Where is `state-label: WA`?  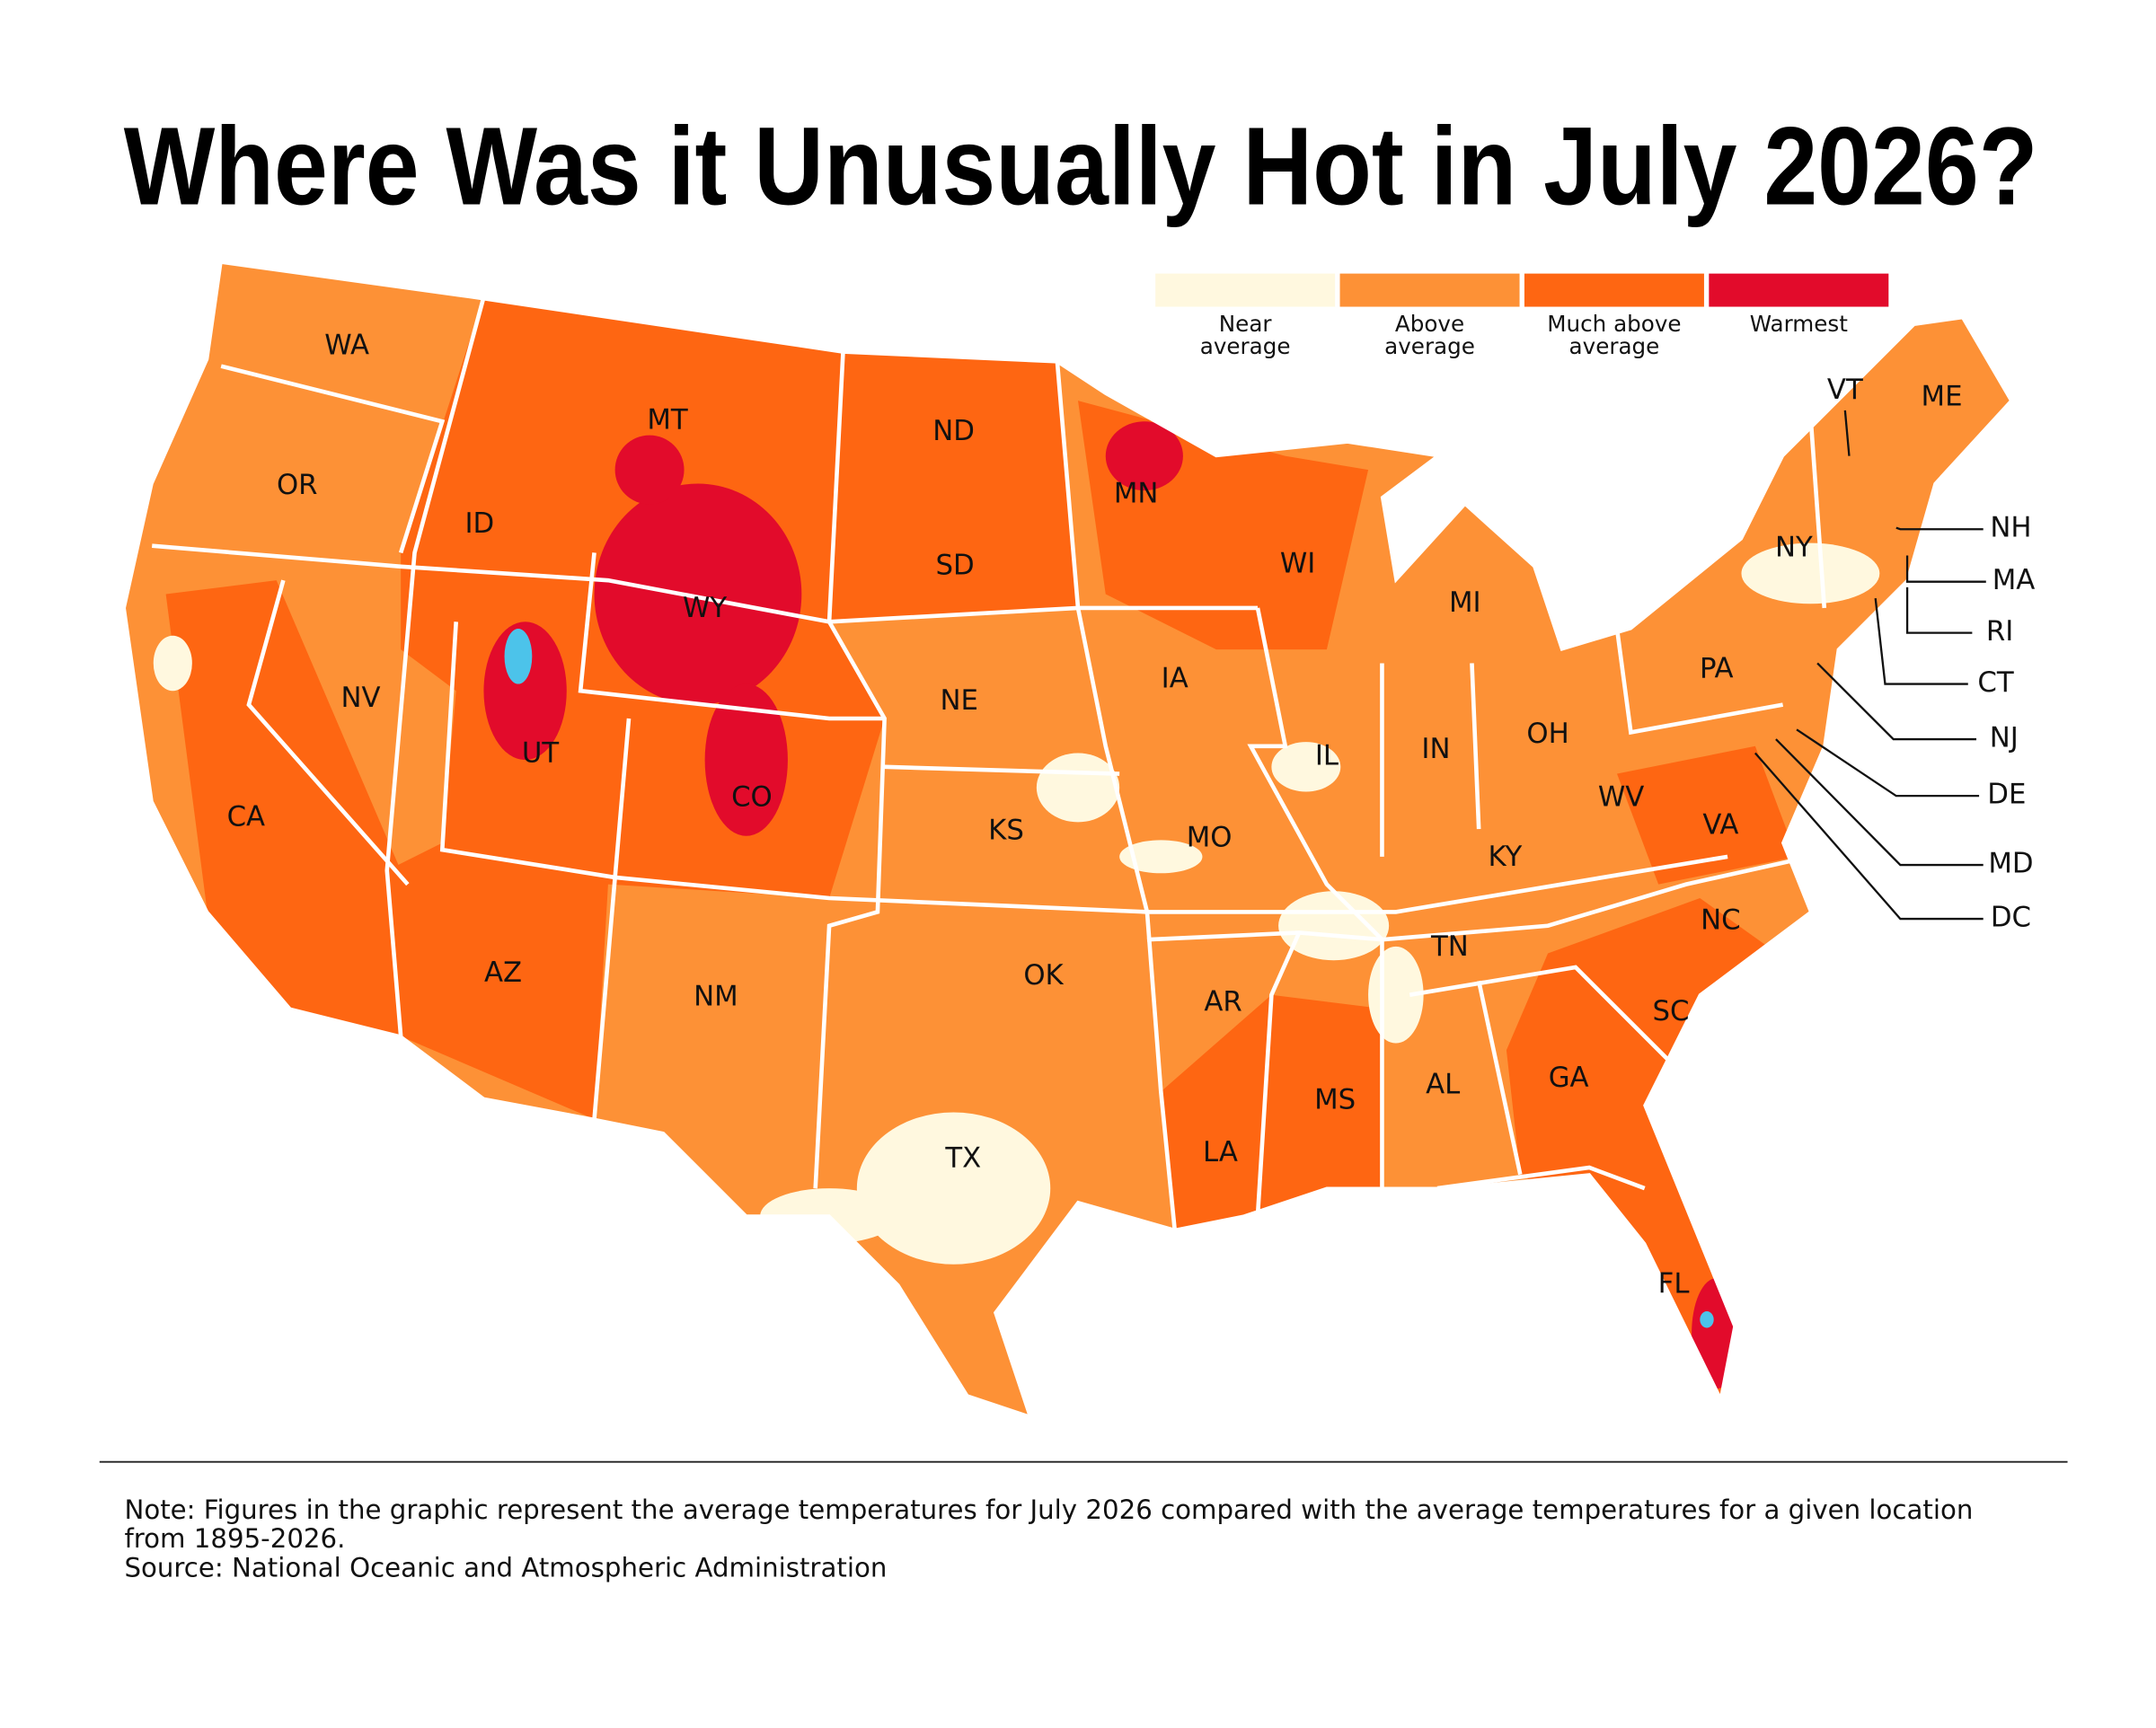
state-label: WA is located at coordinates (346, 346).